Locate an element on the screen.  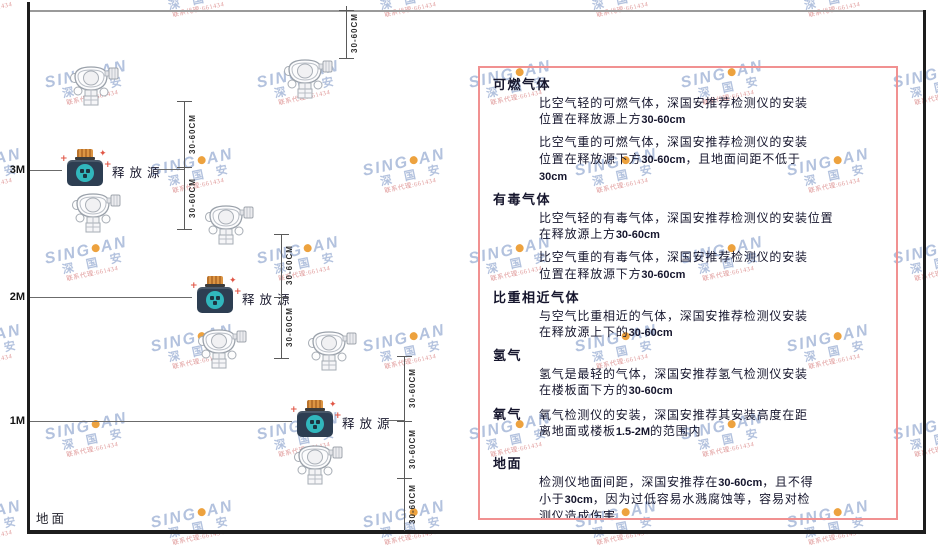
section-heading: 氢气 is located at coordinates (508, 356).